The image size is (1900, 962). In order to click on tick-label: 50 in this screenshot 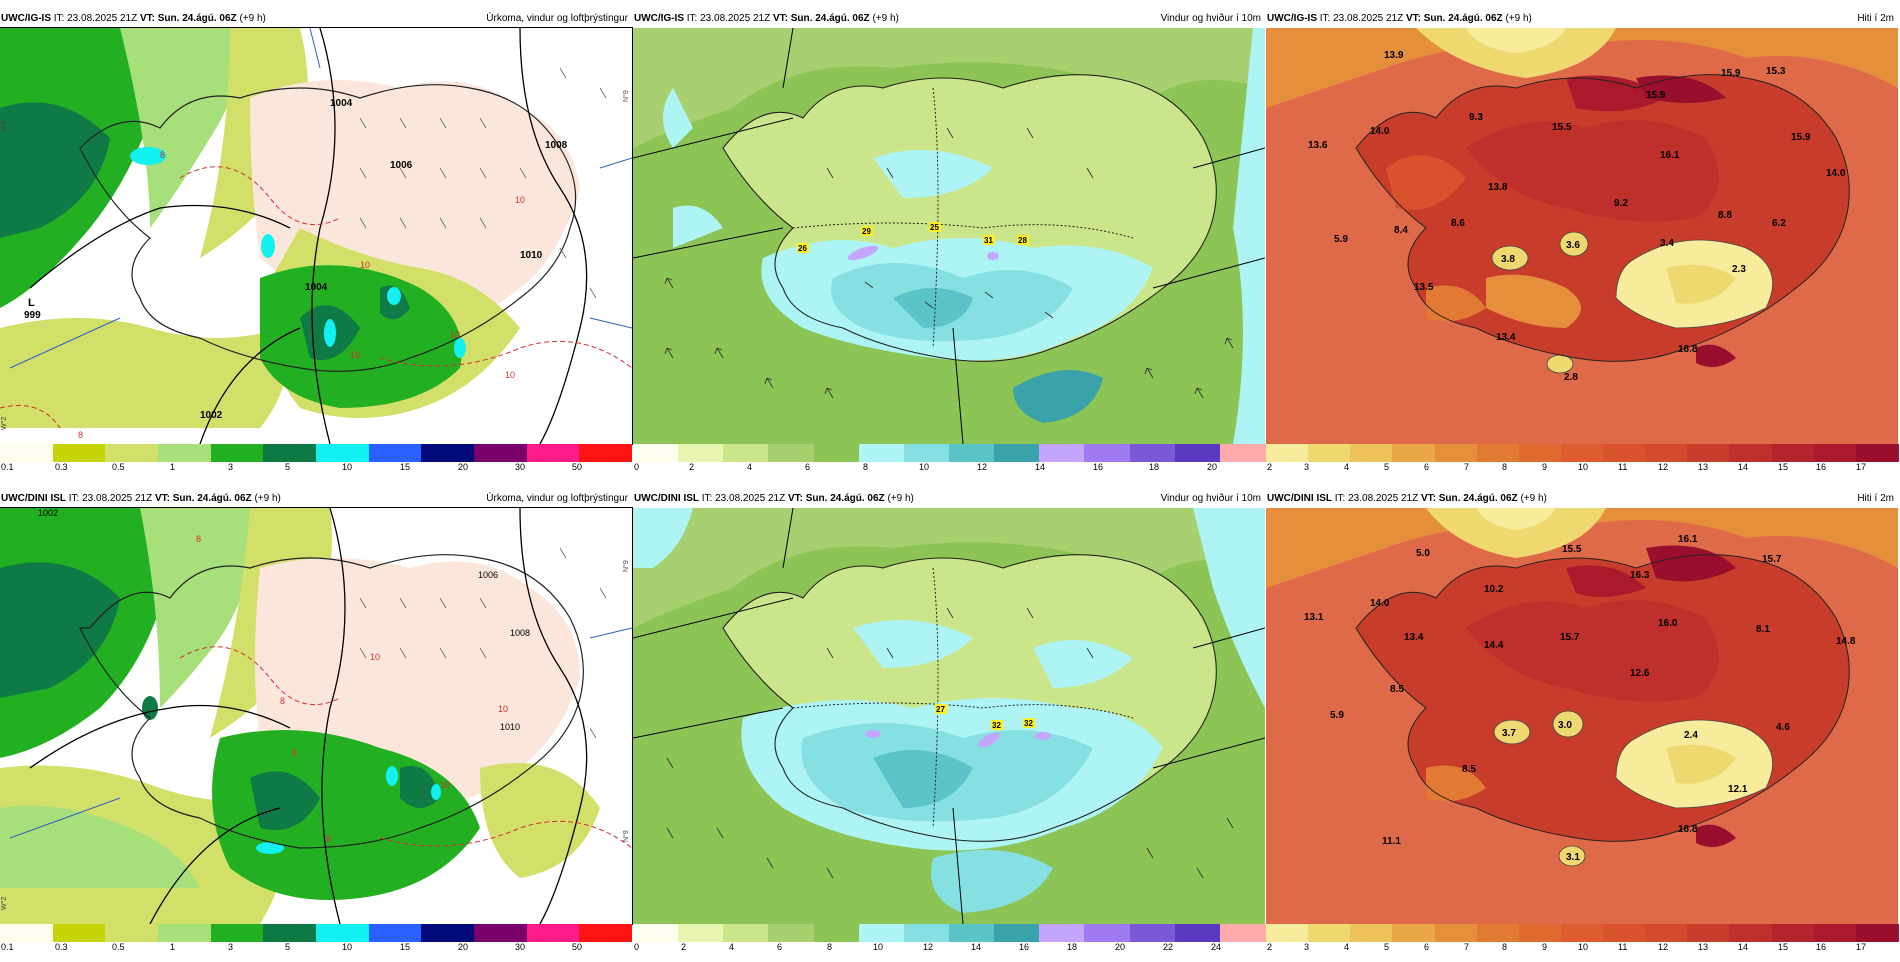, I will do `click(577, 467)`.